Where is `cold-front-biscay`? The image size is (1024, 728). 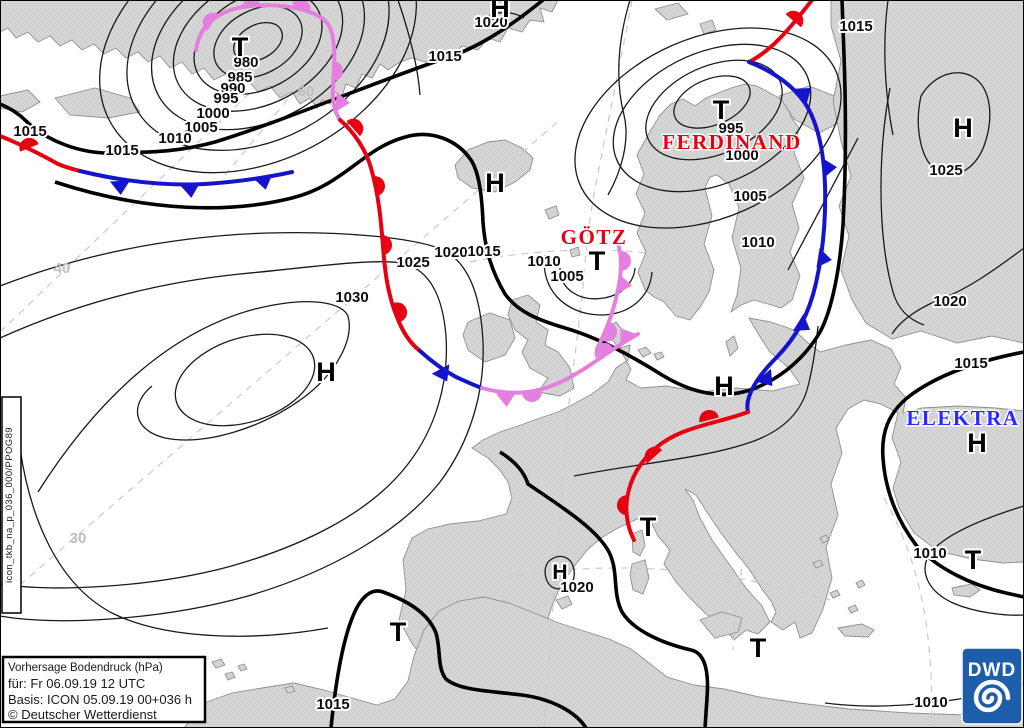 cold-front-biscay is located at coordinates (451, 369).